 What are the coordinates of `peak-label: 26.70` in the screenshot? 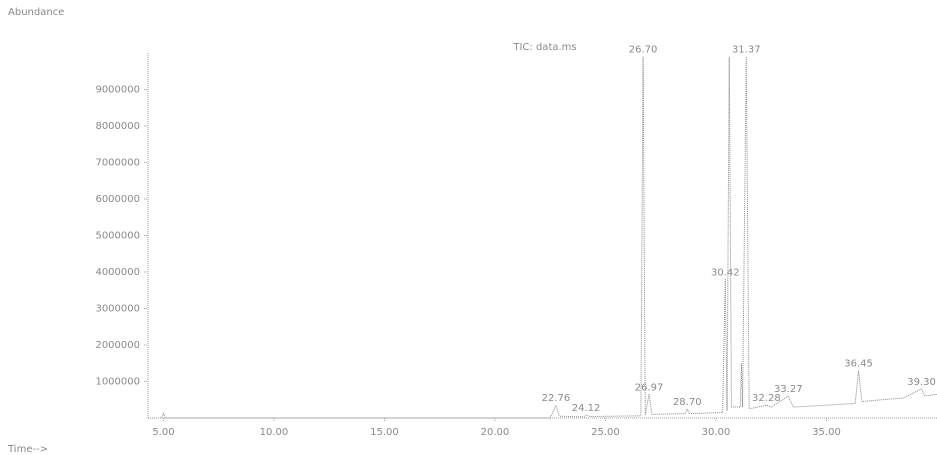 It's located at (643, 50).